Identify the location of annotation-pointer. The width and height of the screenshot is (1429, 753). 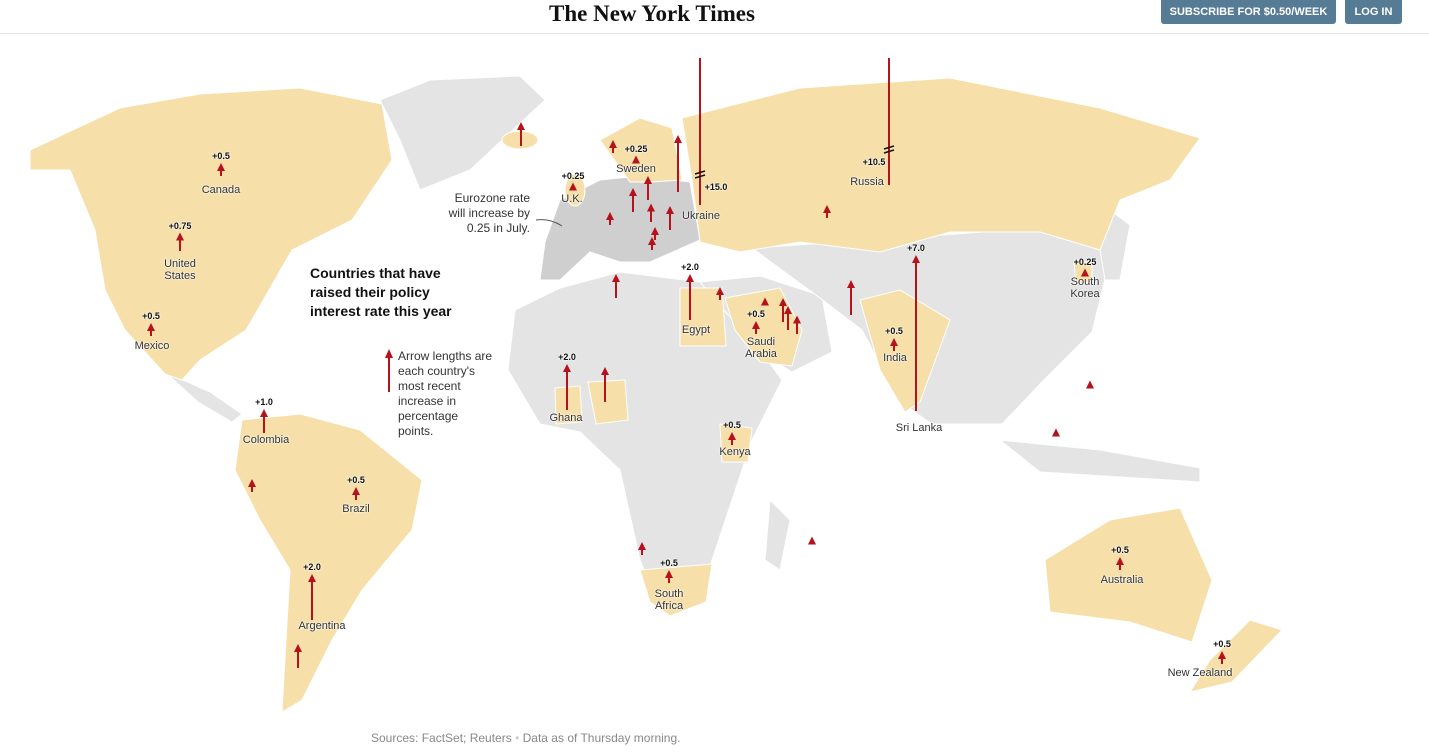
(549, 223).